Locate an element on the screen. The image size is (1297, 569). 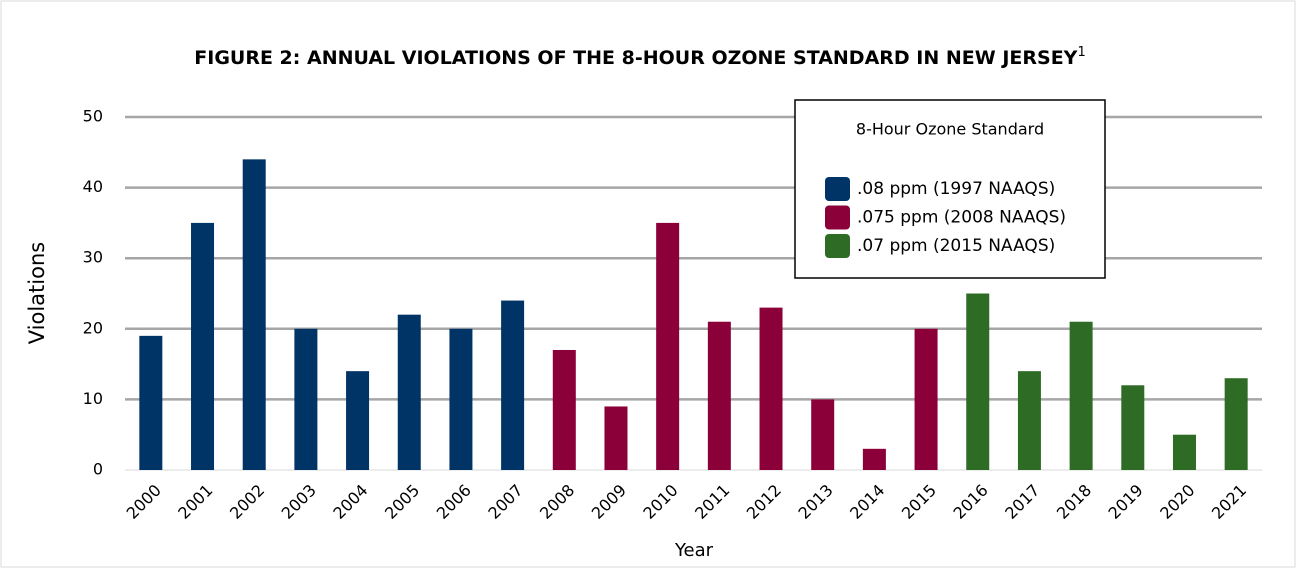
y-tick-label: 10 is located at coordinates (93, 398).